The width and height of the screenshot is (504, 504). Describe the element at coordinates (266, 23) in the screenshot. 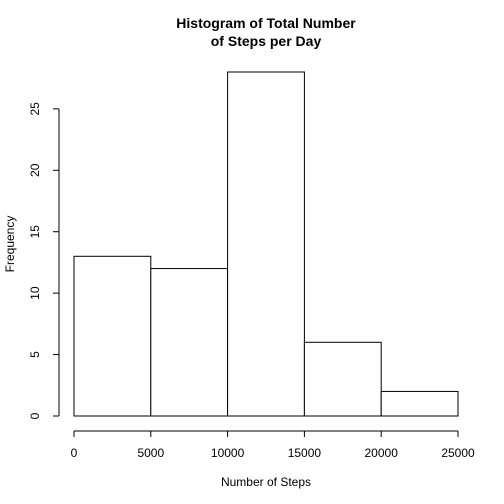

I see `chart-title-line-1: Histogram of Total Number` at that location.